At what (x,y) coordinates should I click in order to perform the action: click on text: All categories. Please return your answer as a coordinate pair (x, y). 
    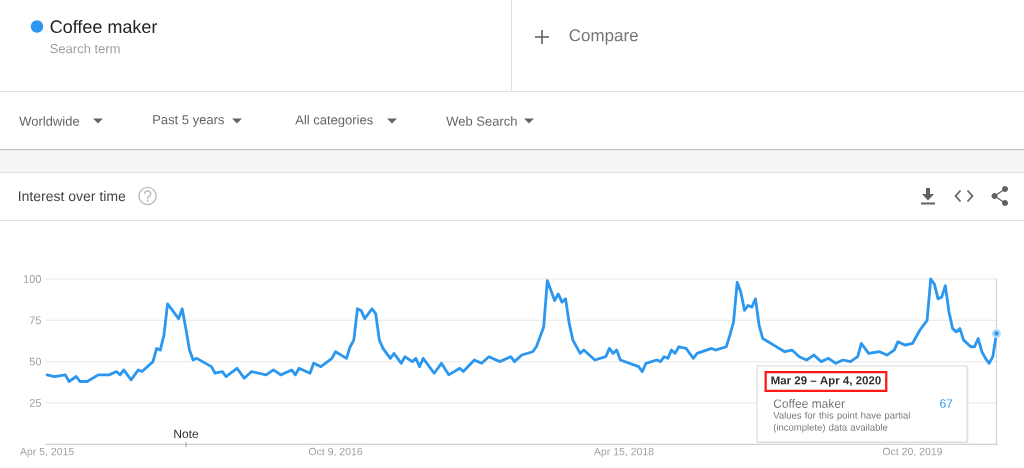
    Looking at the image, I should click on (334, 121).